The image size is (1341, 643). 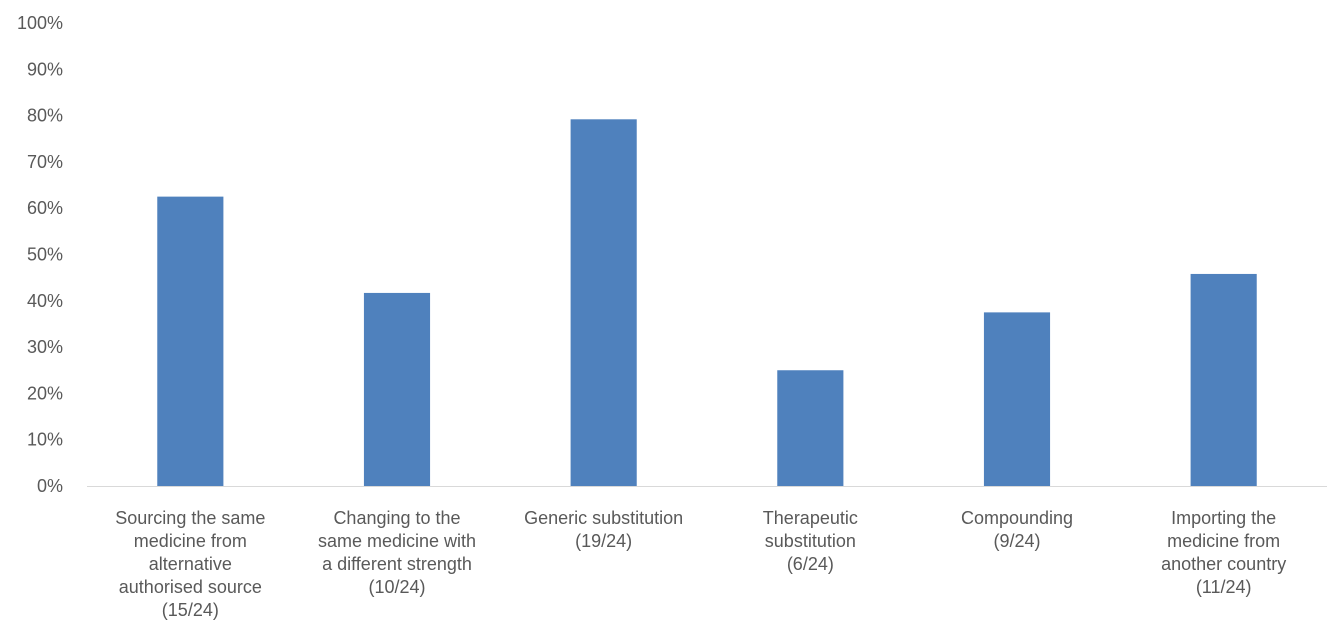 What do you see at coordinates (396, 518) in the screenshot?
I see `x-category-label-line: Changing to the` at bounding box center [396, 518].